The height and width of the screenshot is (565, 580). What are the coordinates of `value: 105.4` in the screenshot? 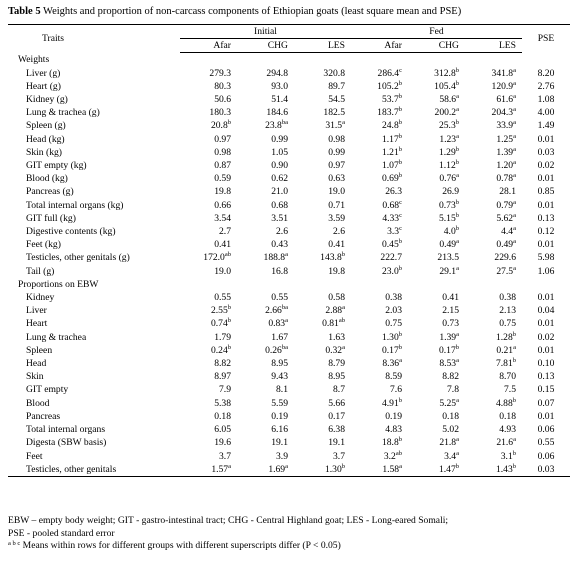 It's located at (445, 86).